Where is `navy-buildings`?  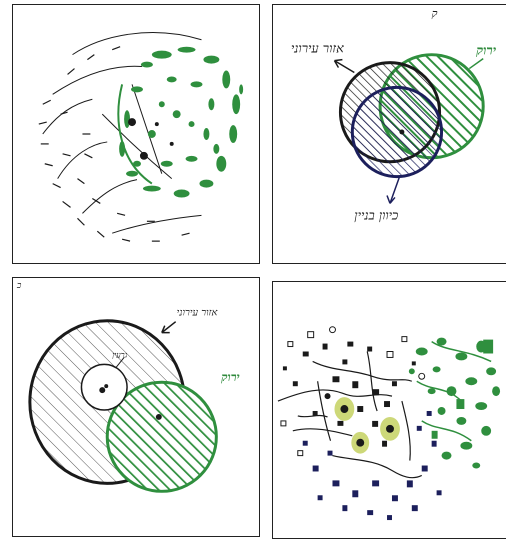 navy-buildings is located at coordinates (372, 465).